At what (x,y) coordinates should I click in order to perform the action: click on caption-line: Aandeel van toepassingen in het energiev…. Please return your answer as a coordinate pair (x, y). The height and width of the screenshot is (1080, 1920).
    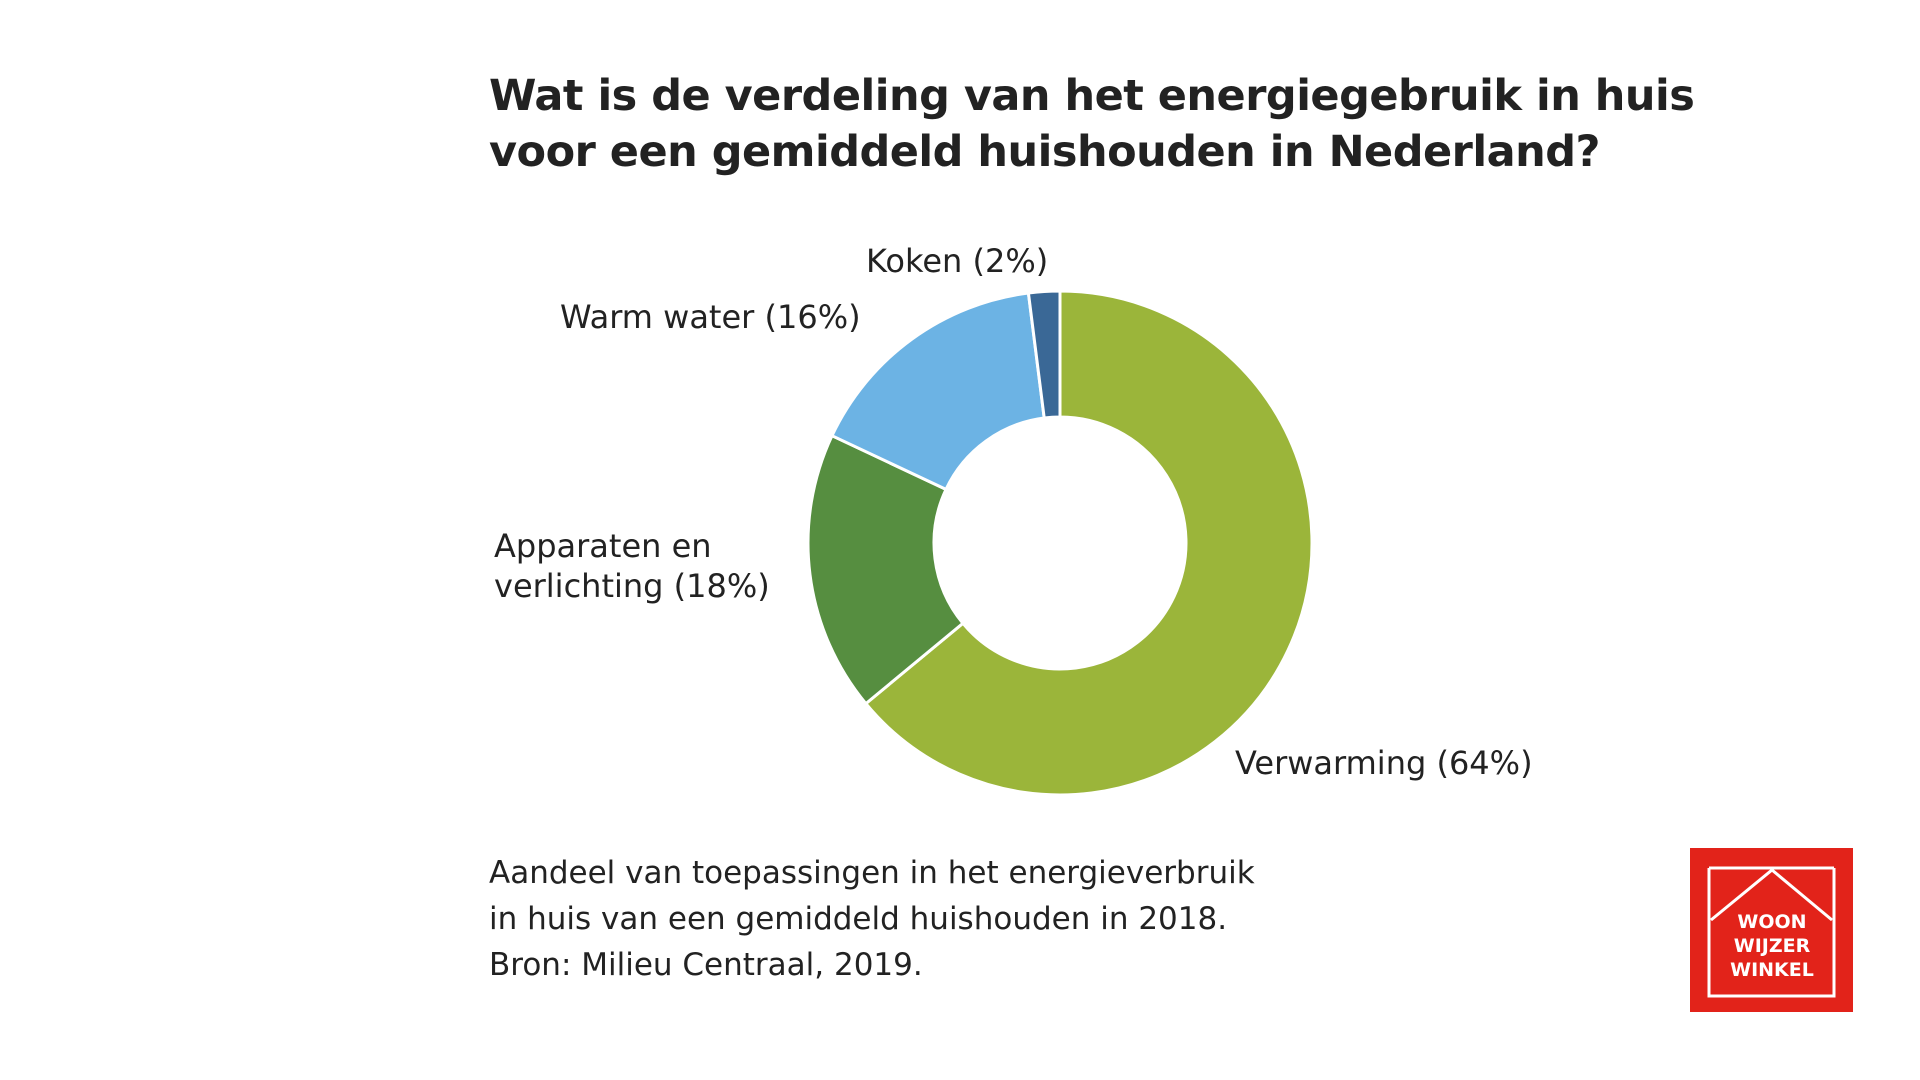
    Looking at the image, I should click on (872, 873).